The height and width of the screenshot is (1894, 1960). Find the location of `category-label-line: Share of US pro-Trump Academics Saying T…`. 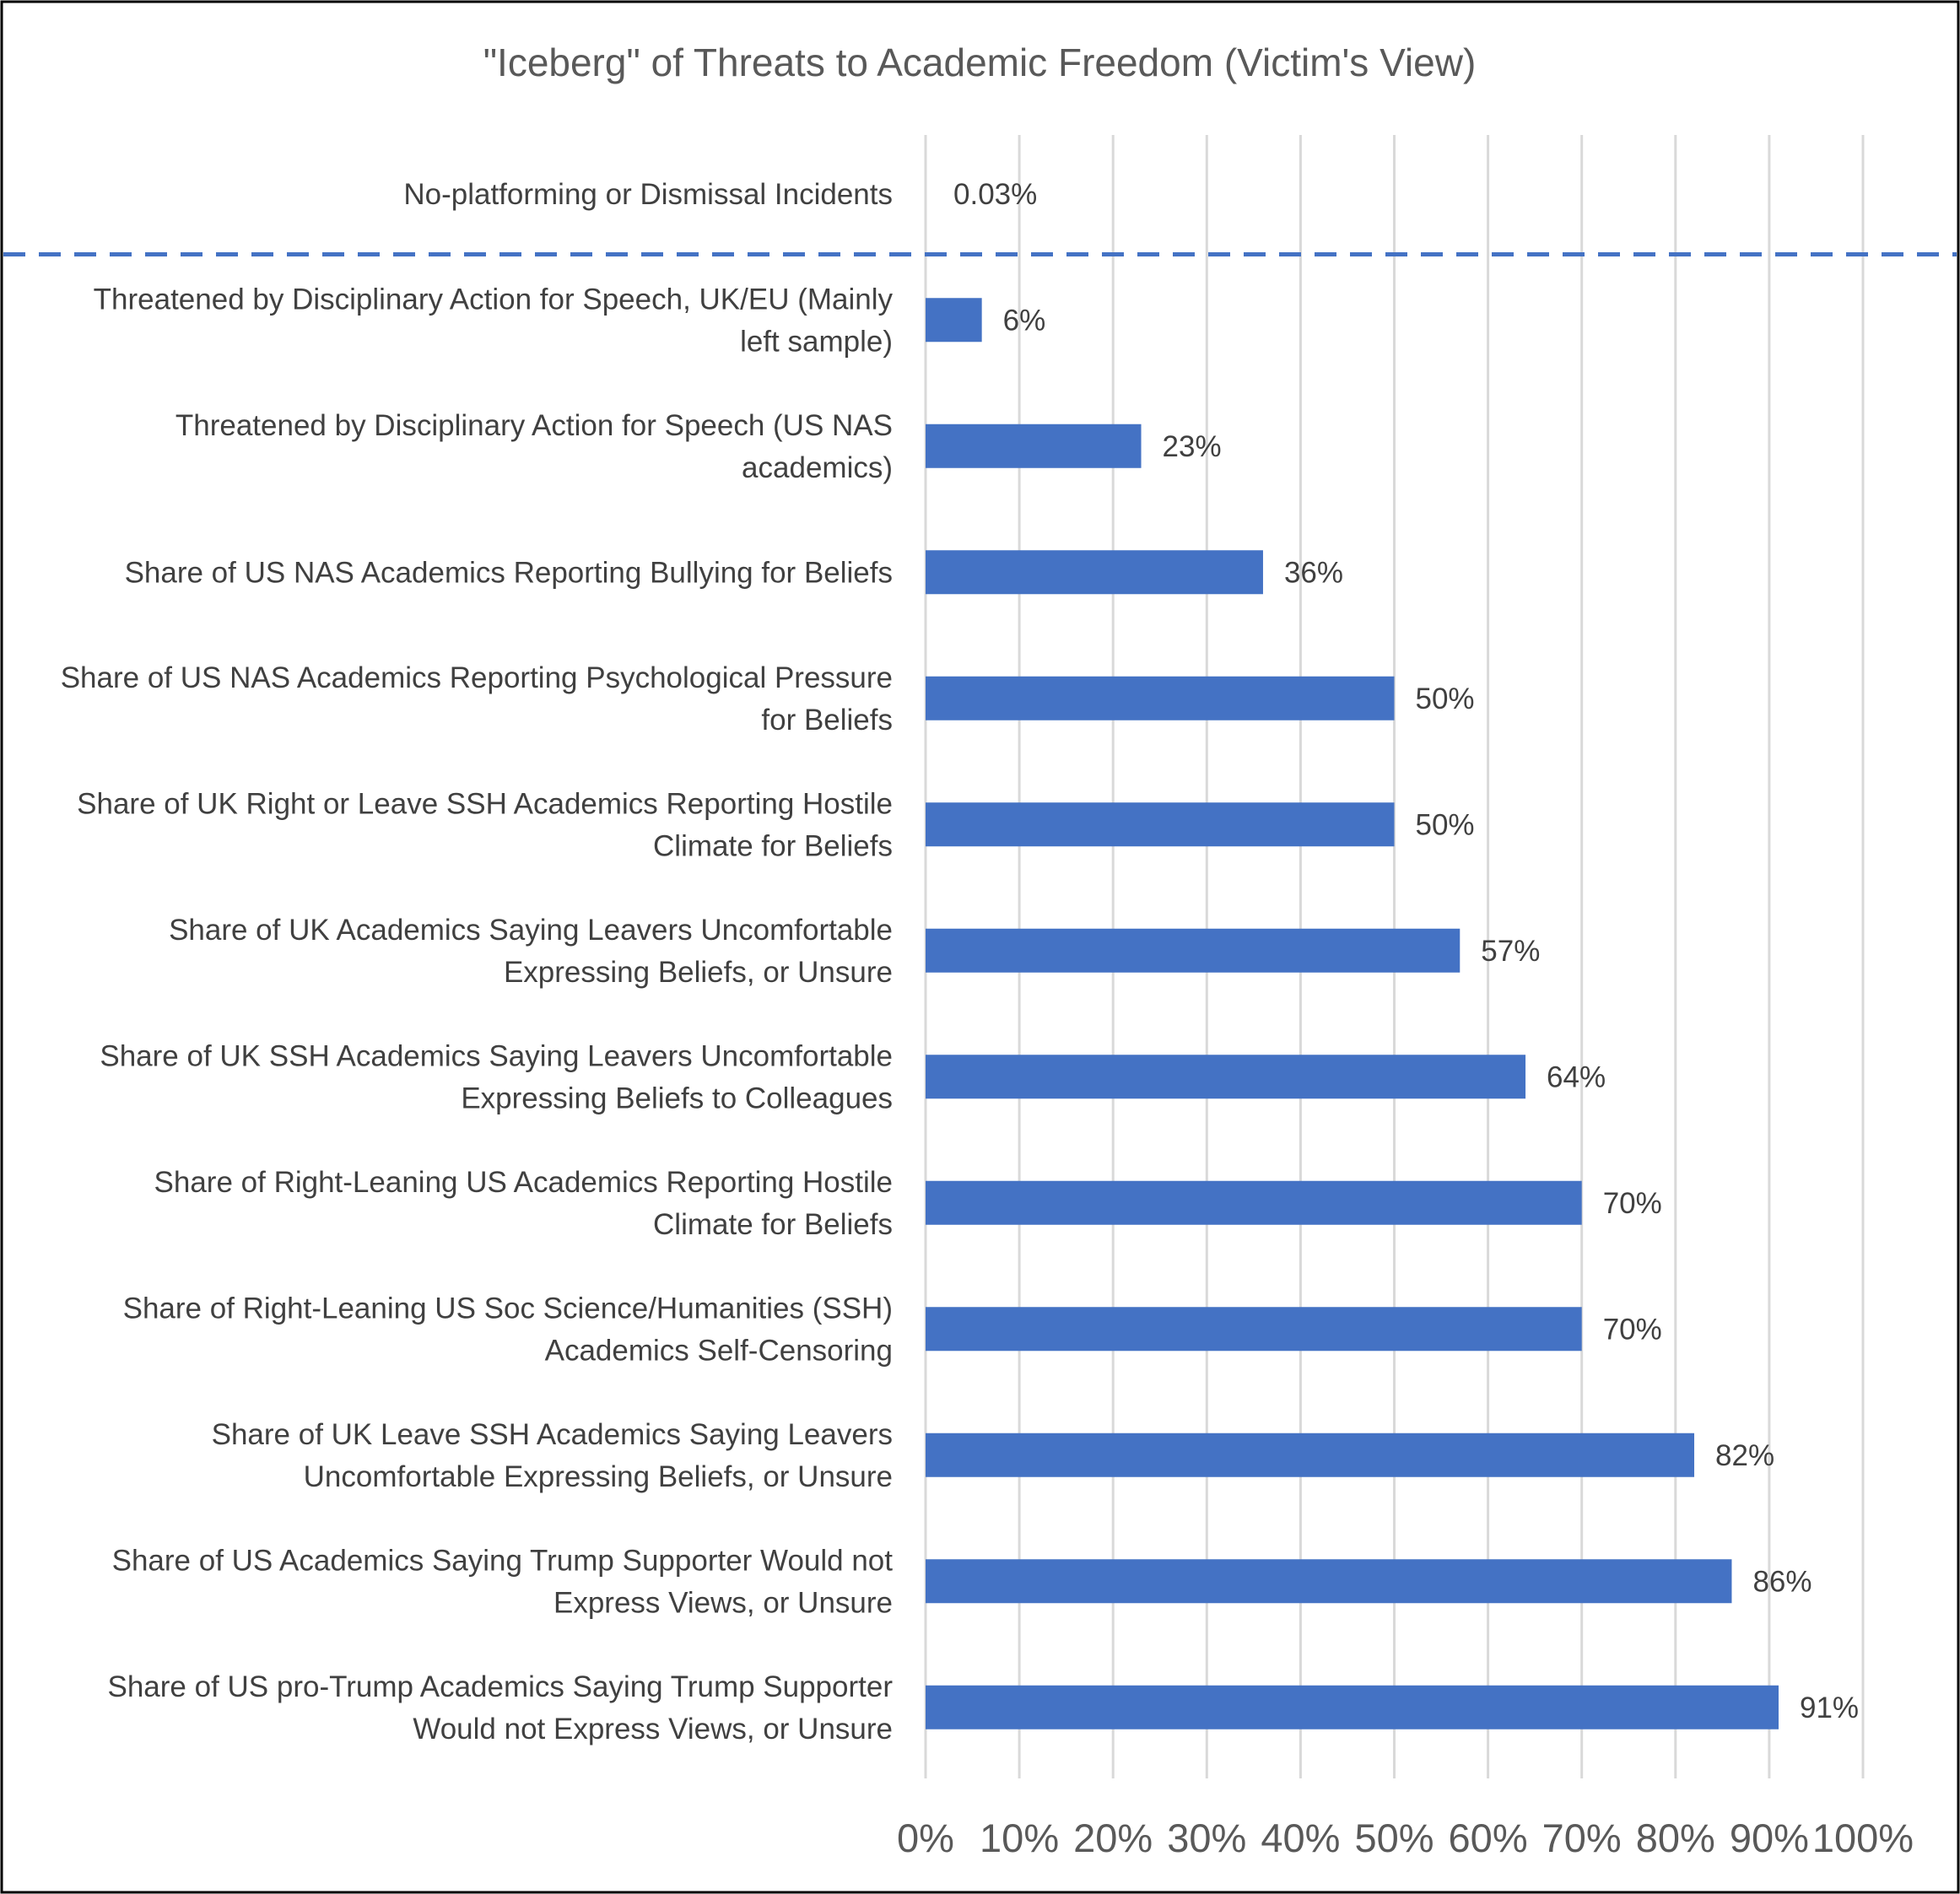

category-label-line: Share of US pro-Trump Academics Saying T… is located at coordinates (501, 1686).